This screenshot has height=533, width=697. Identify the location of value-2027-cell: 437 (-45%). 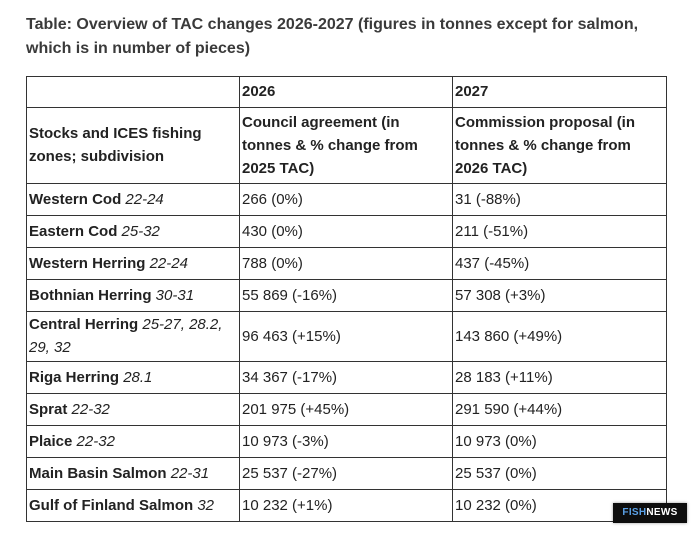
(559, 263).